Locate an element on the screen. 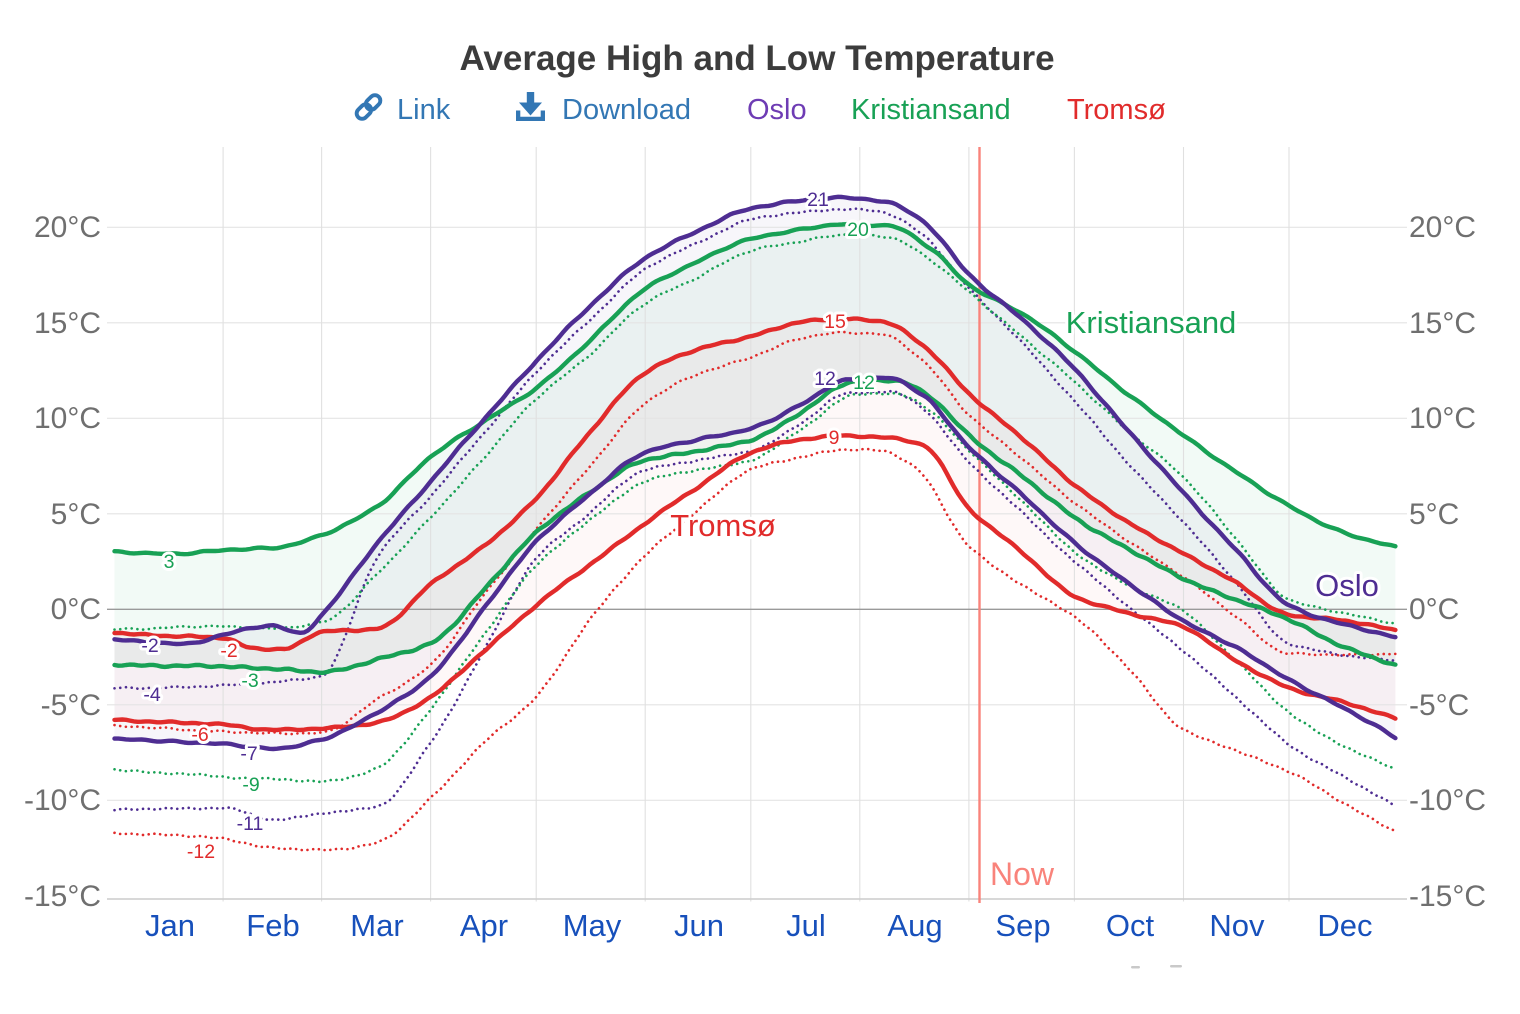 This screenshot has height=1014, width=1520. svg-text: 3 is located at coordinates (169, 562).